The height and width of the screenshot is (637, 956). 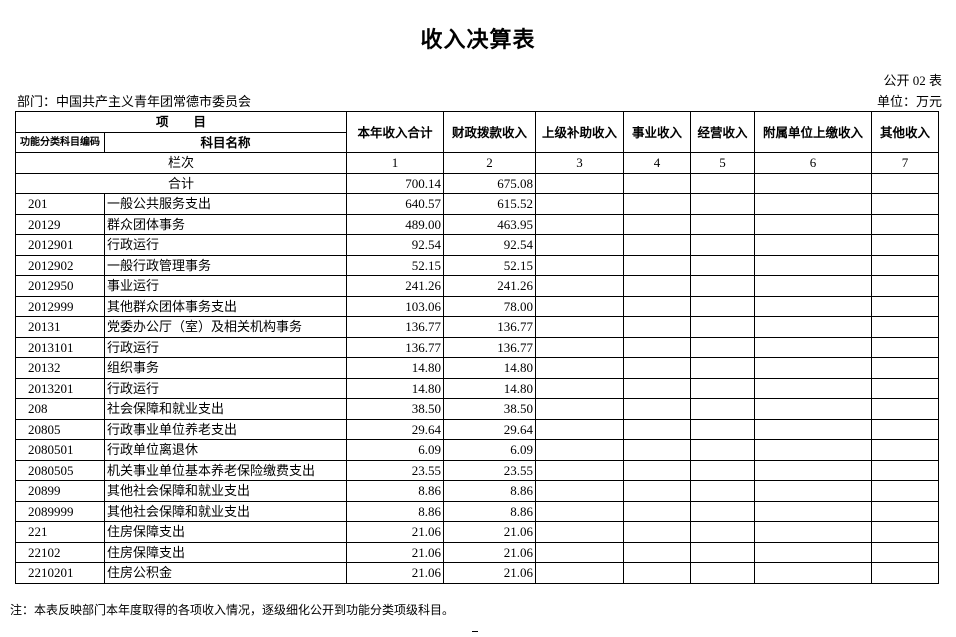 I want to click on table-row: 208 社会保障和就业支出 38.50 38.50, so click(x=477, y=409).